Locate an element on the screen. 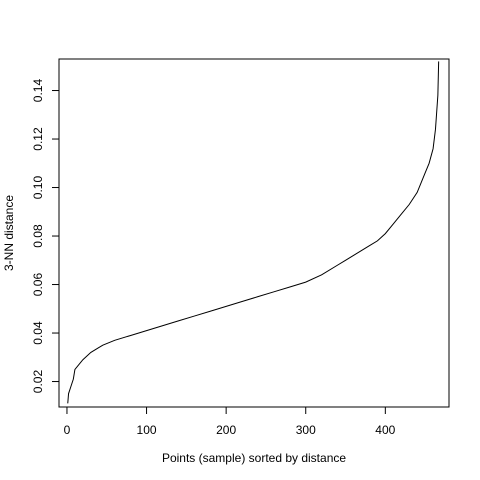  x-axis: 0 100 200 300 400 is located at coordinates (230, 422).